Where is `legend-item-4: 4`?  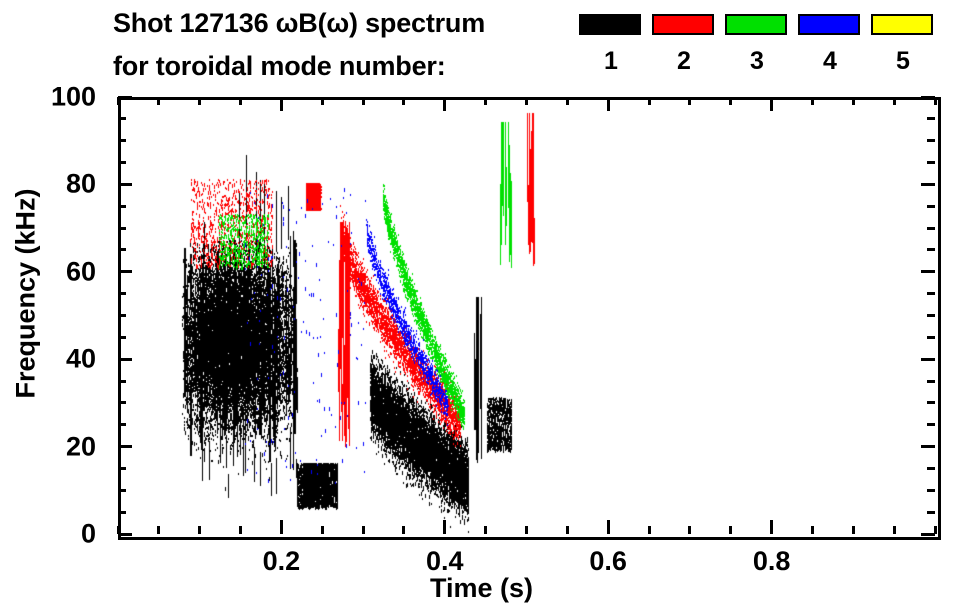
legend-item-4: 4 is located at coordinates (830, 44).